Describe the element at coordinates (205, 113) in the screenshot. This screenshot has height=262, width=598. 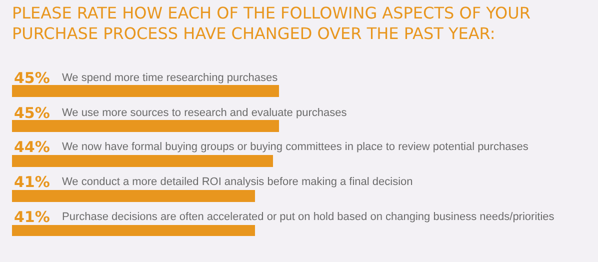
I see `y-tick-label: We use more sources to research and evaluate purchases` at that location.